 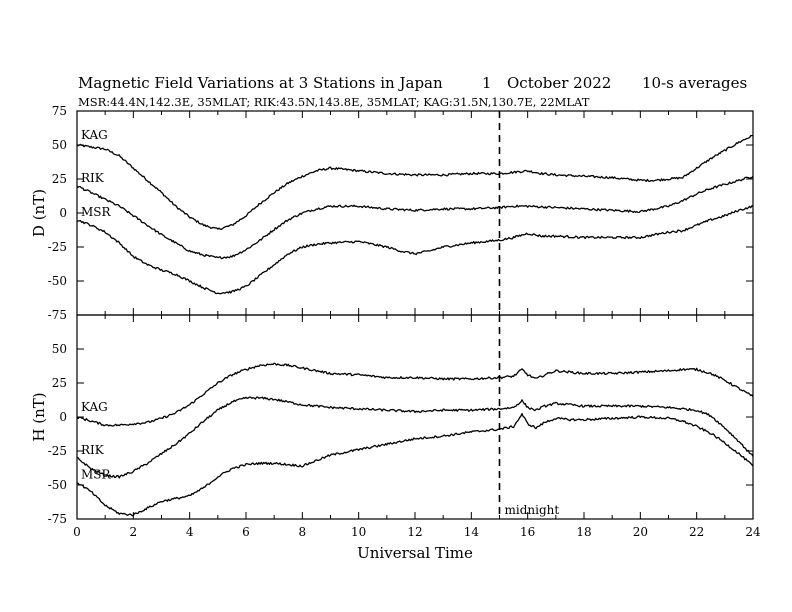 What do you see at coordinates (583, 532) in the screenshot?
I see `x-tick-label: 18` at bounding box center [583, 532].